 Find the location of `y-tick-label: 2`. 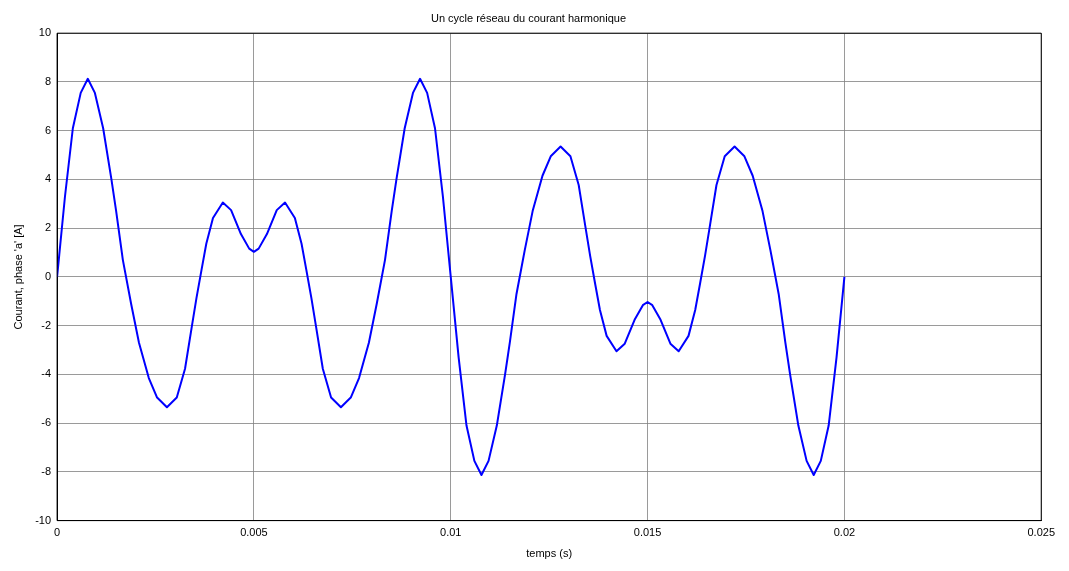

y-tick-label: 2 is located at coordinates (48, 227).